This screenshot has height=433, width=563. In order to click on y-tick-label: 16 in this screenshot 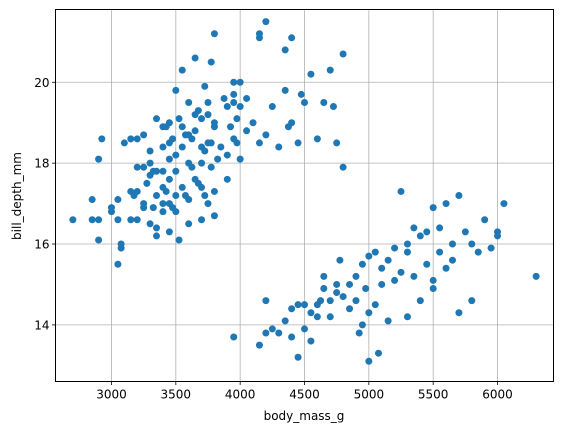, I will do `click(41, 245)`.